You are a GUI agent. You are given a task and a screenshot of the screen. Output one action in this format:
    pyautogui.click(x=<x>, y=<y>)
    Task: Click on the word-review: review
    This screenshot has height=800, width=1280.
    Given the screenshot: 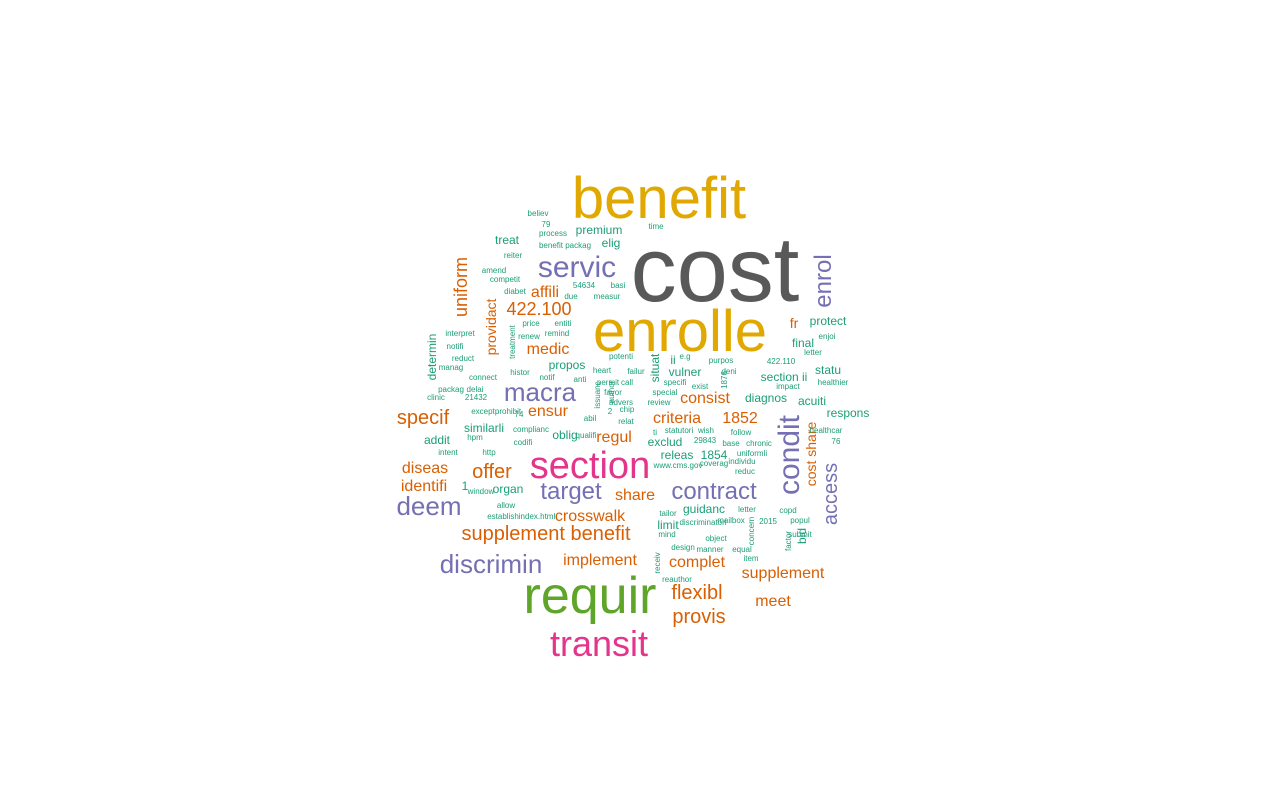 What is the action you would take?
    pyautogui.click(x=659, y=402)
    